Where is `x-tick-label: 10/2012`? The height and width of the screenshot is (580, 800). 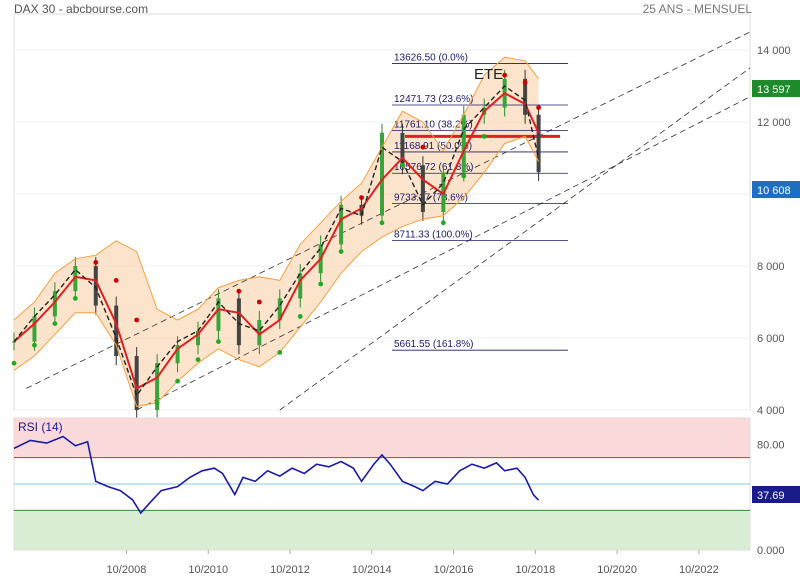
x-tick-label: 10/2012 is located at coordinates (290, 570).